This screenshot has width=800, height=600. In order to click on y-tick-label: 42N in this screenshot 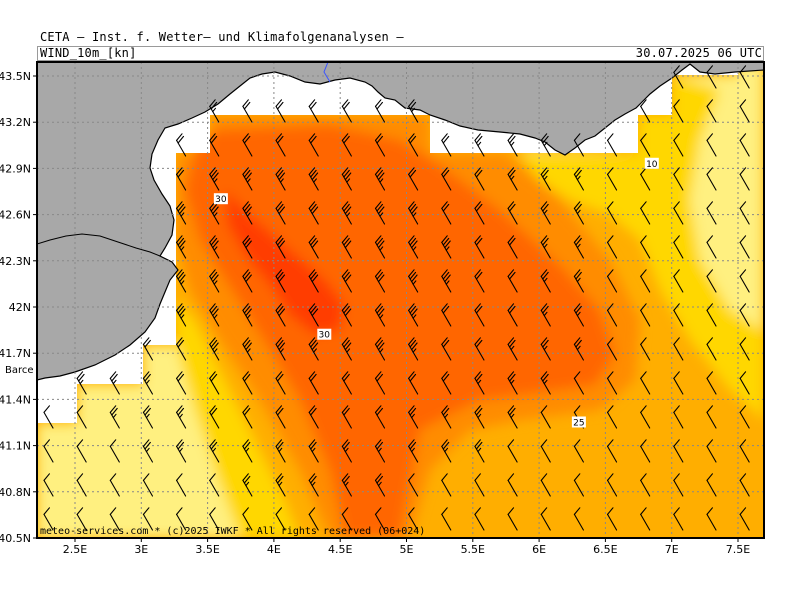, I will do `click(20, 307)`.